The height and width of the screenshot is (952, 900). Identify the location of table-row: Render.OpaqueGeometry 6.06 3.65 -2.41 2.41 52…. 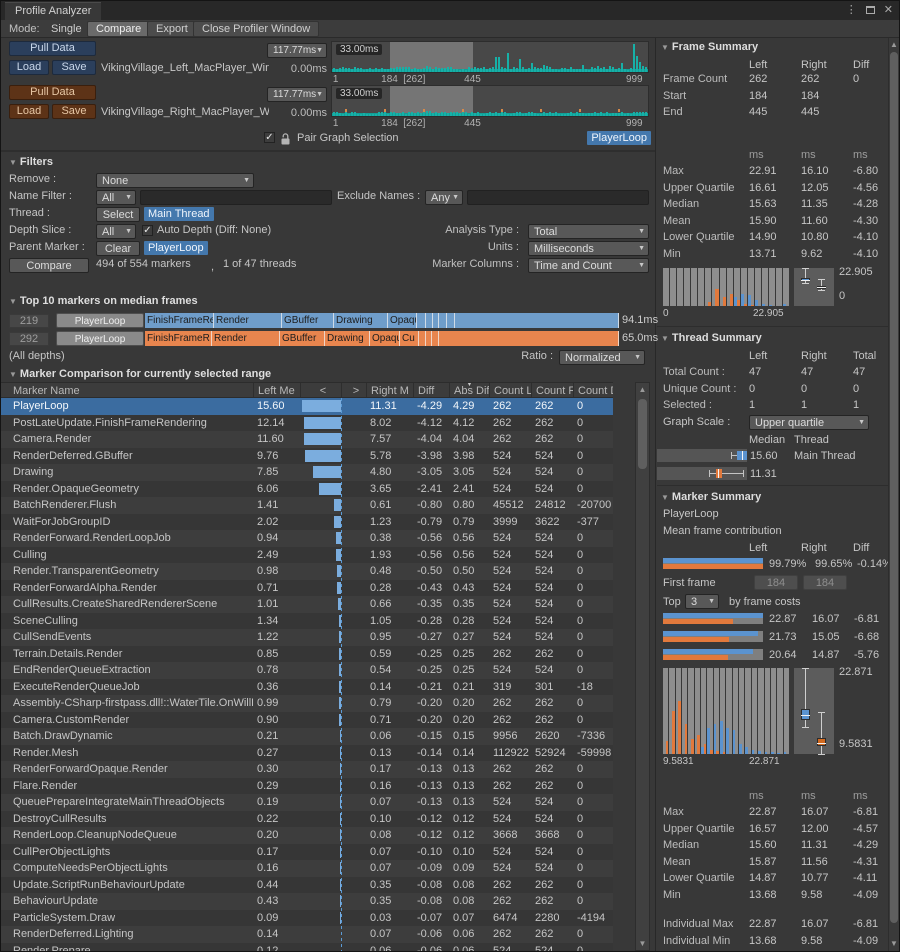
(307, 488).